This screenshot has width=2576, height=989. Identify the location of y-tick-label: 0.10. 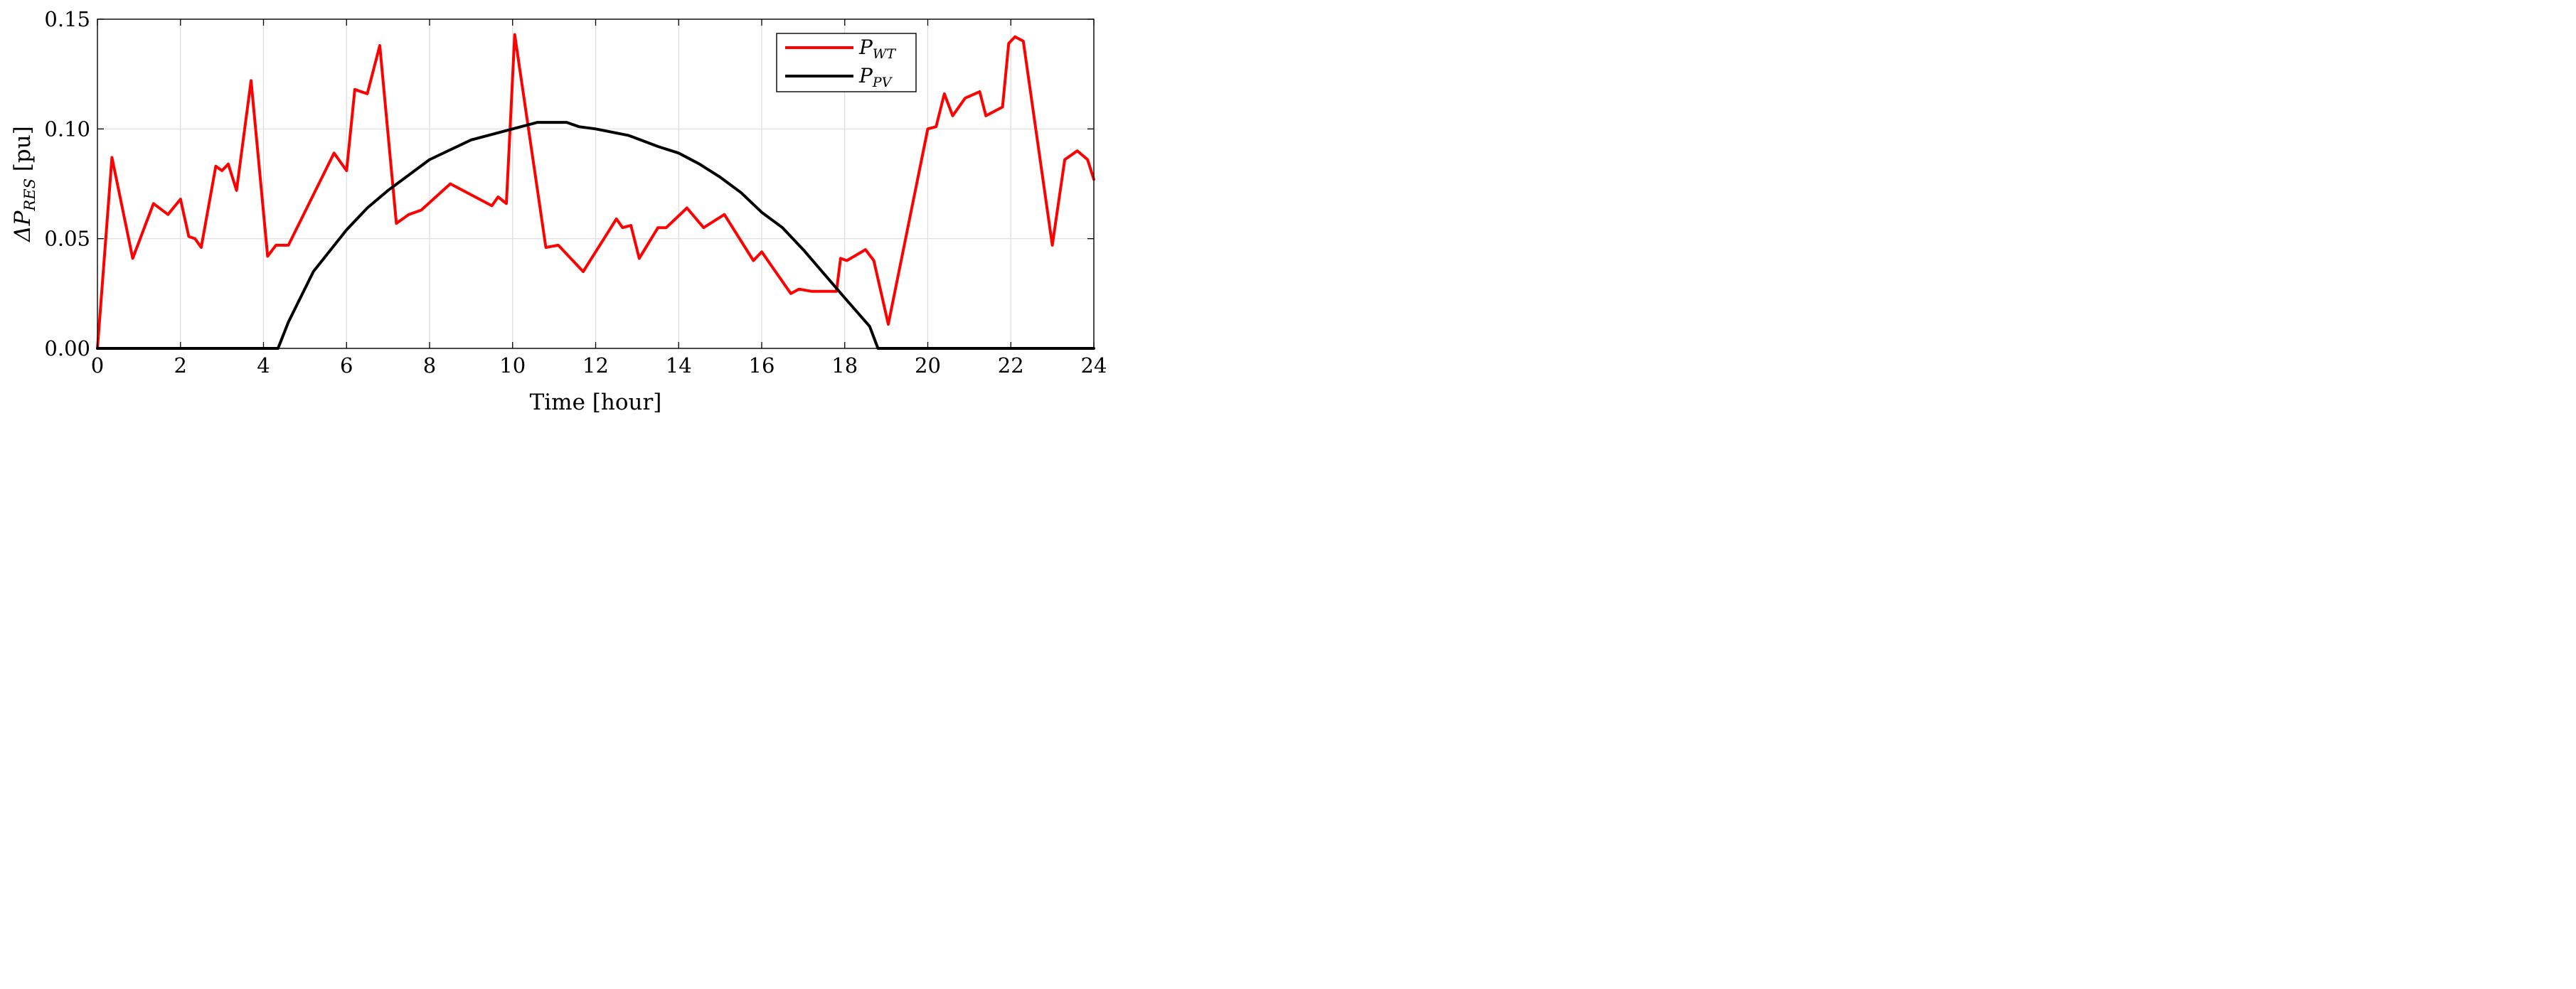
(67, 129).